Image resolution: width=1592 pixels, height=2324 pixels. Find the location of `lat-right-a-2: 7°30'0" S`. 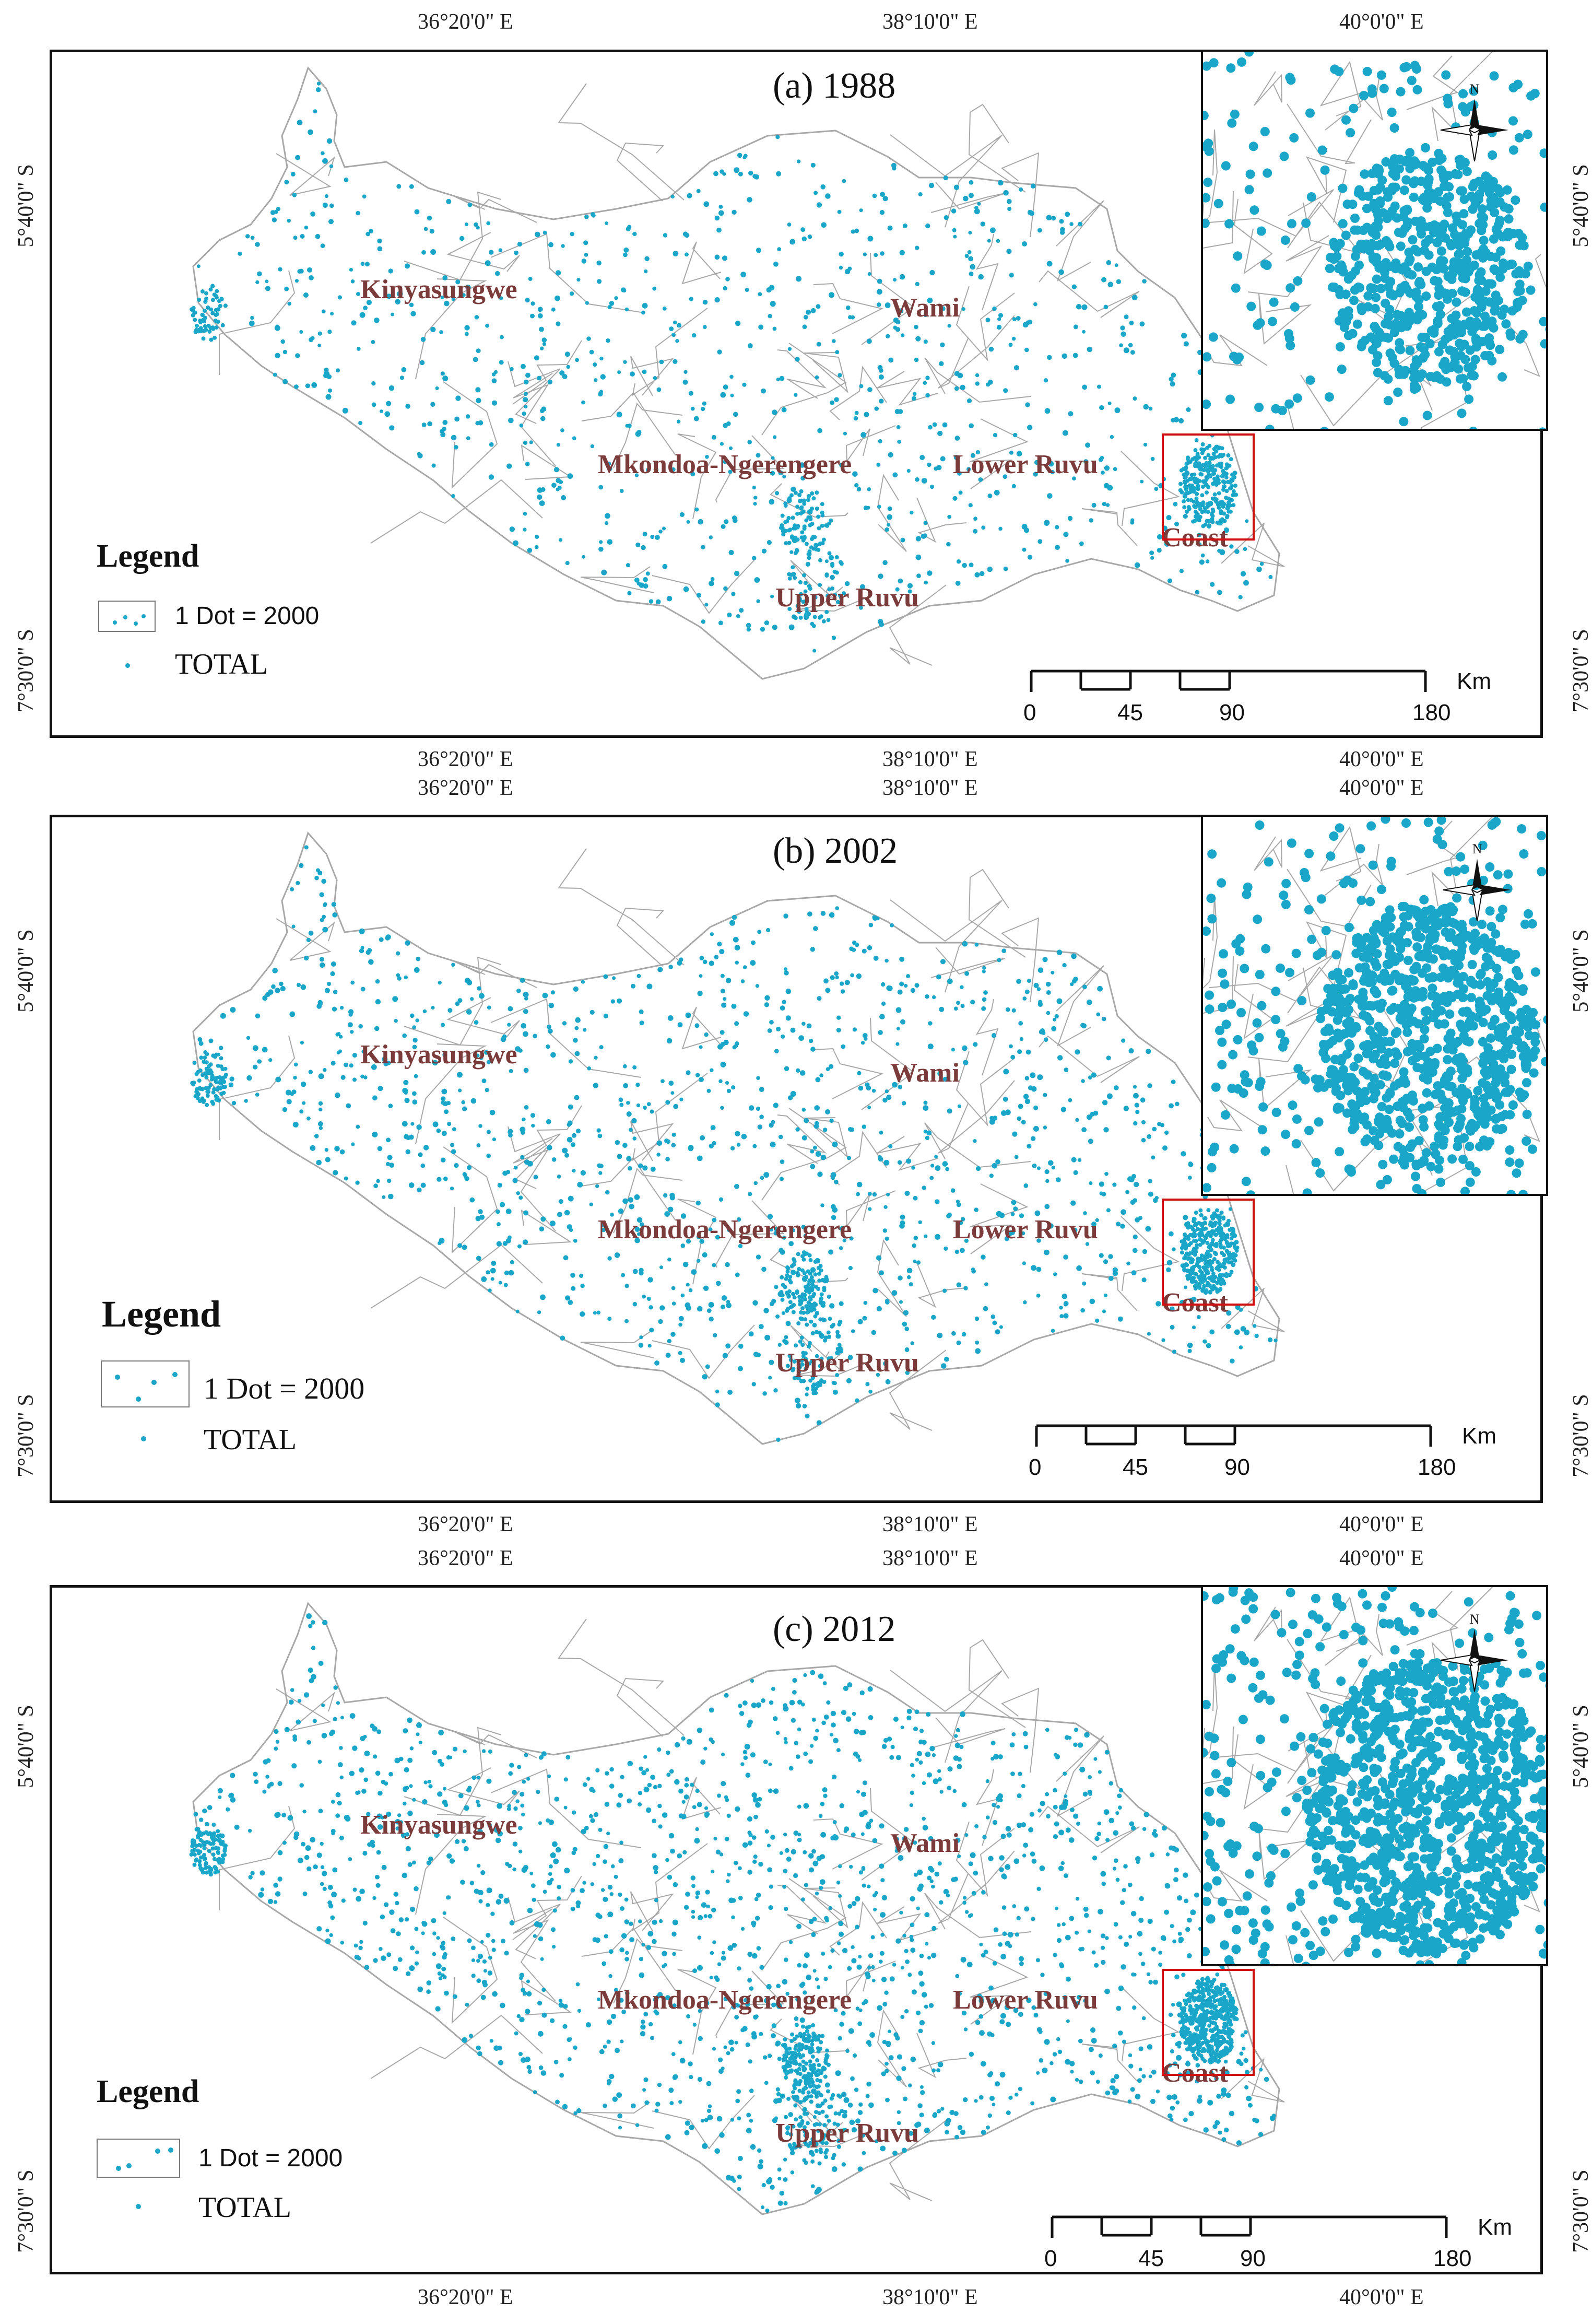

lat-right-a-2: 7°30'0" S is located at coordinates (1580, 670).